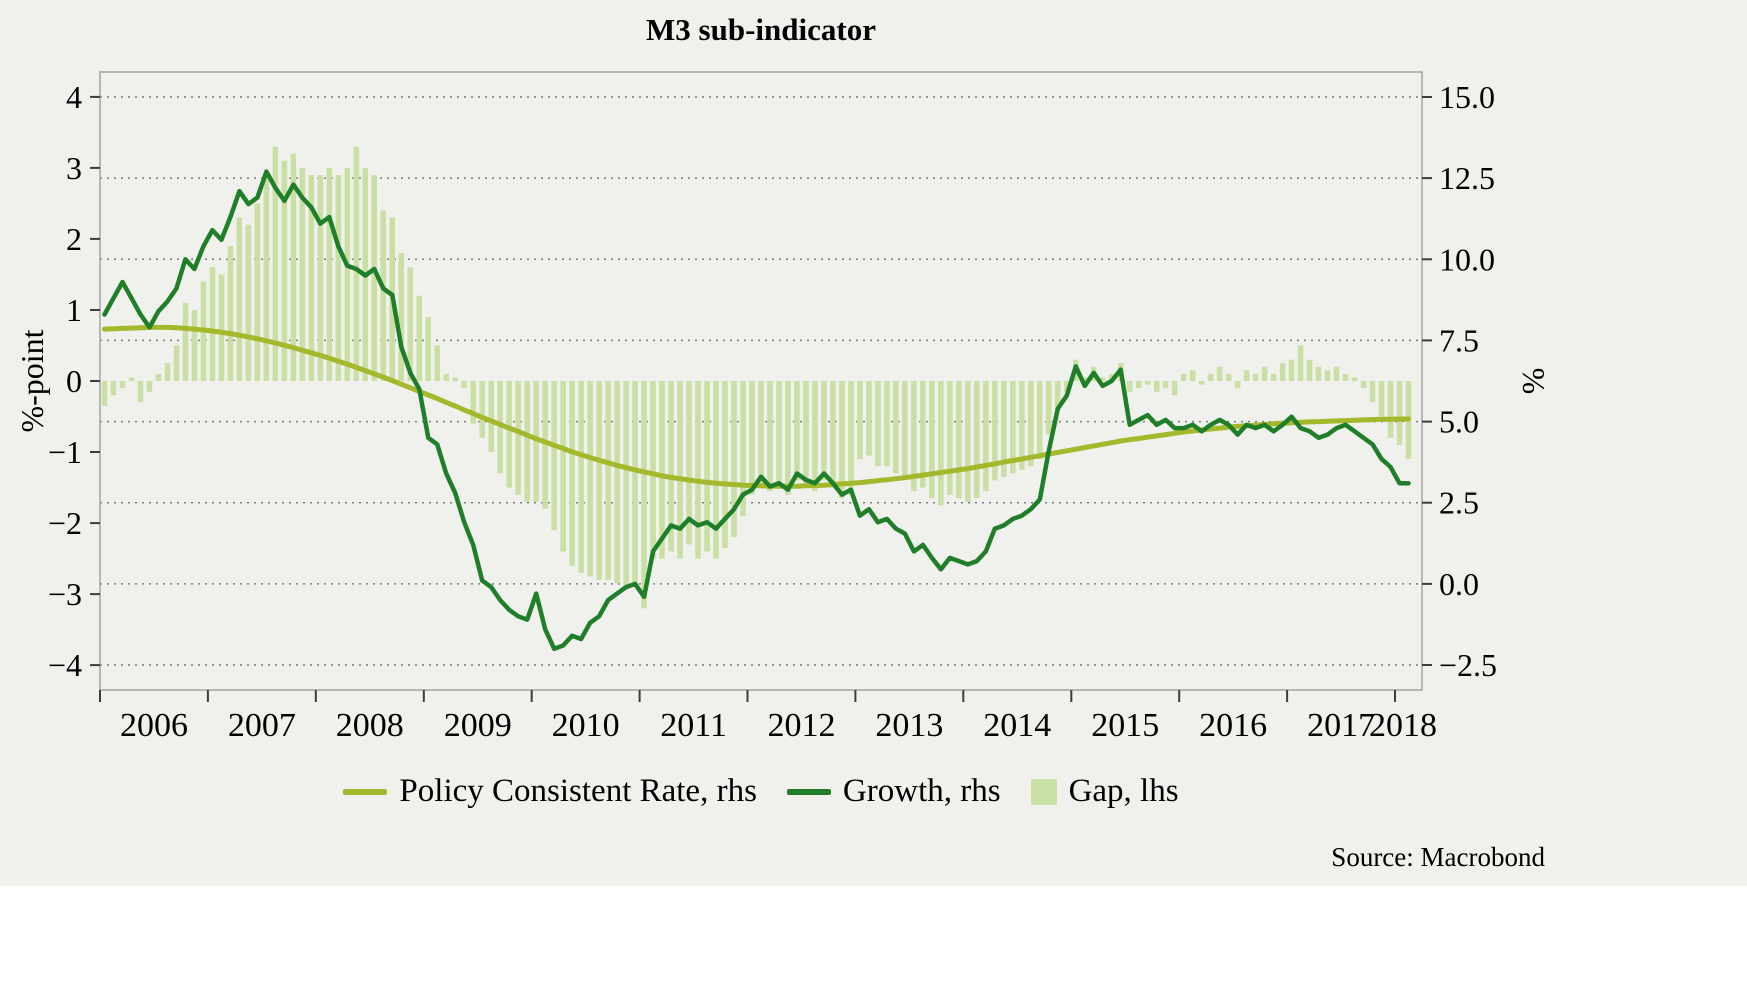 The image size is (1747, 1001). I want to click on policy-swatch, so click(365, 791).